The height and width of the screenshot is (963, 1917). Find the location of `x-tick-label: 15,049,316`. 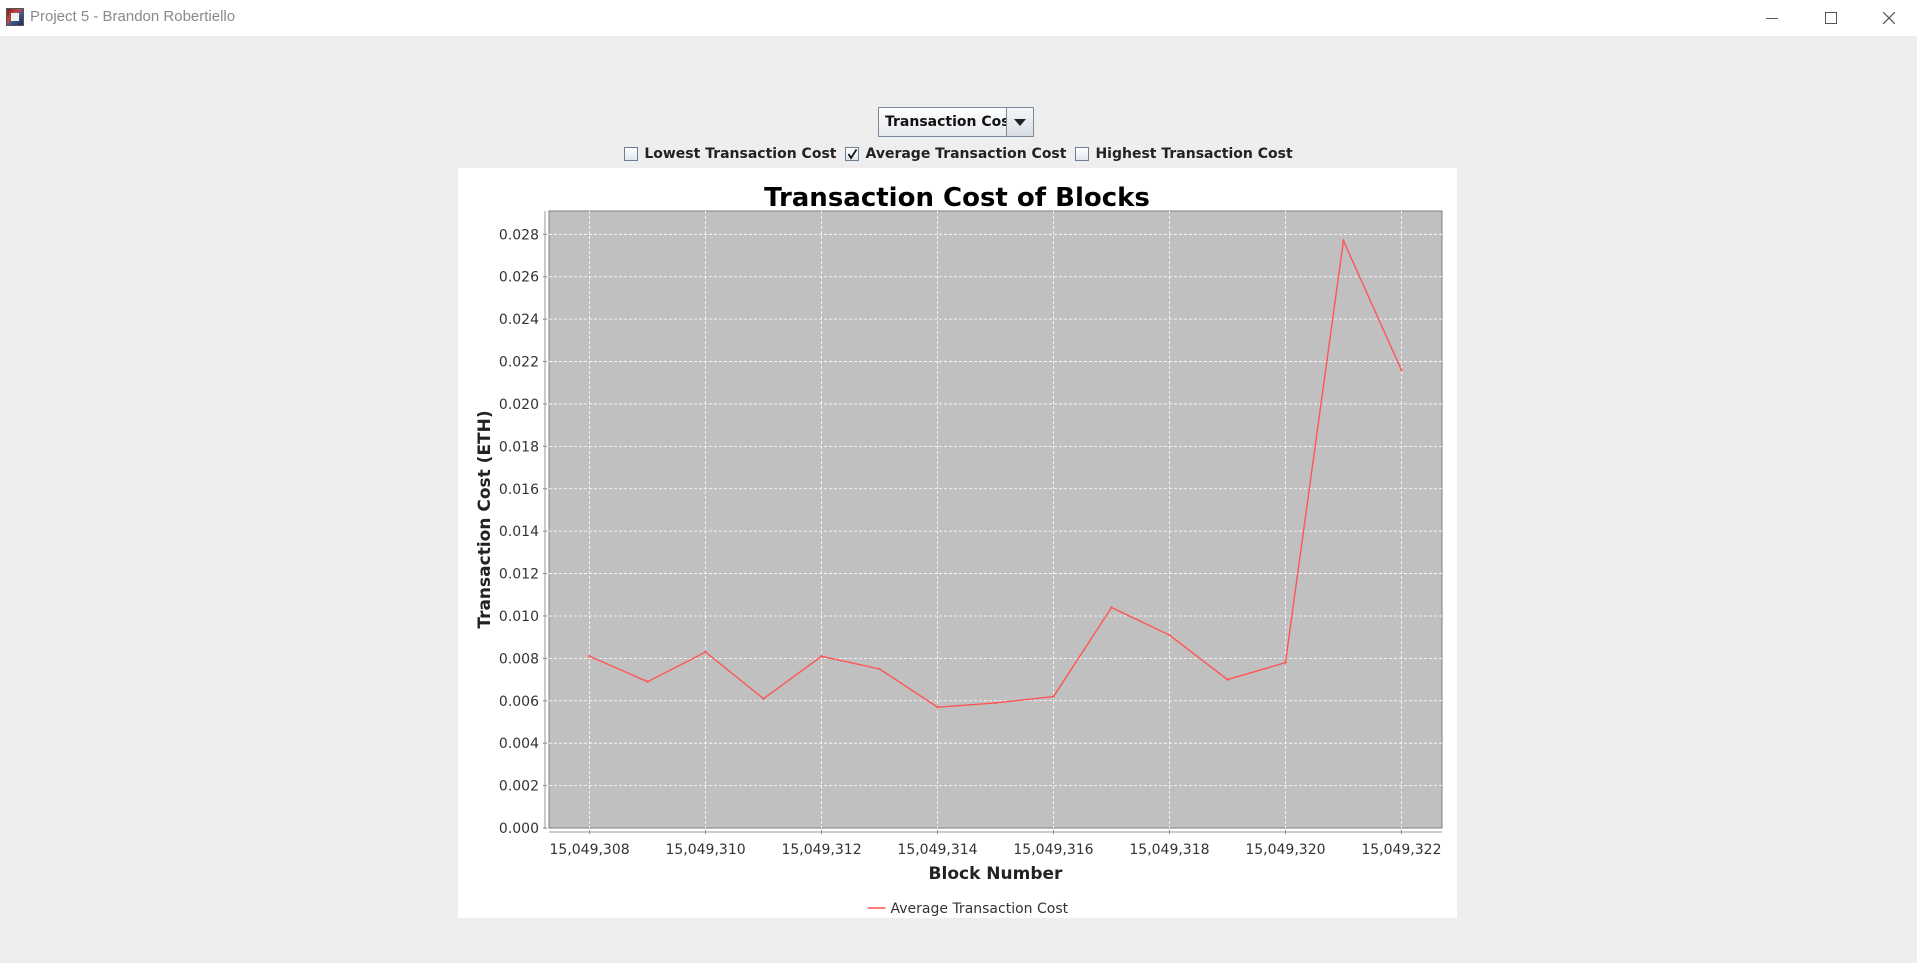

x-tick-label: 15,049,316 is located at coordinates (1053, 850).